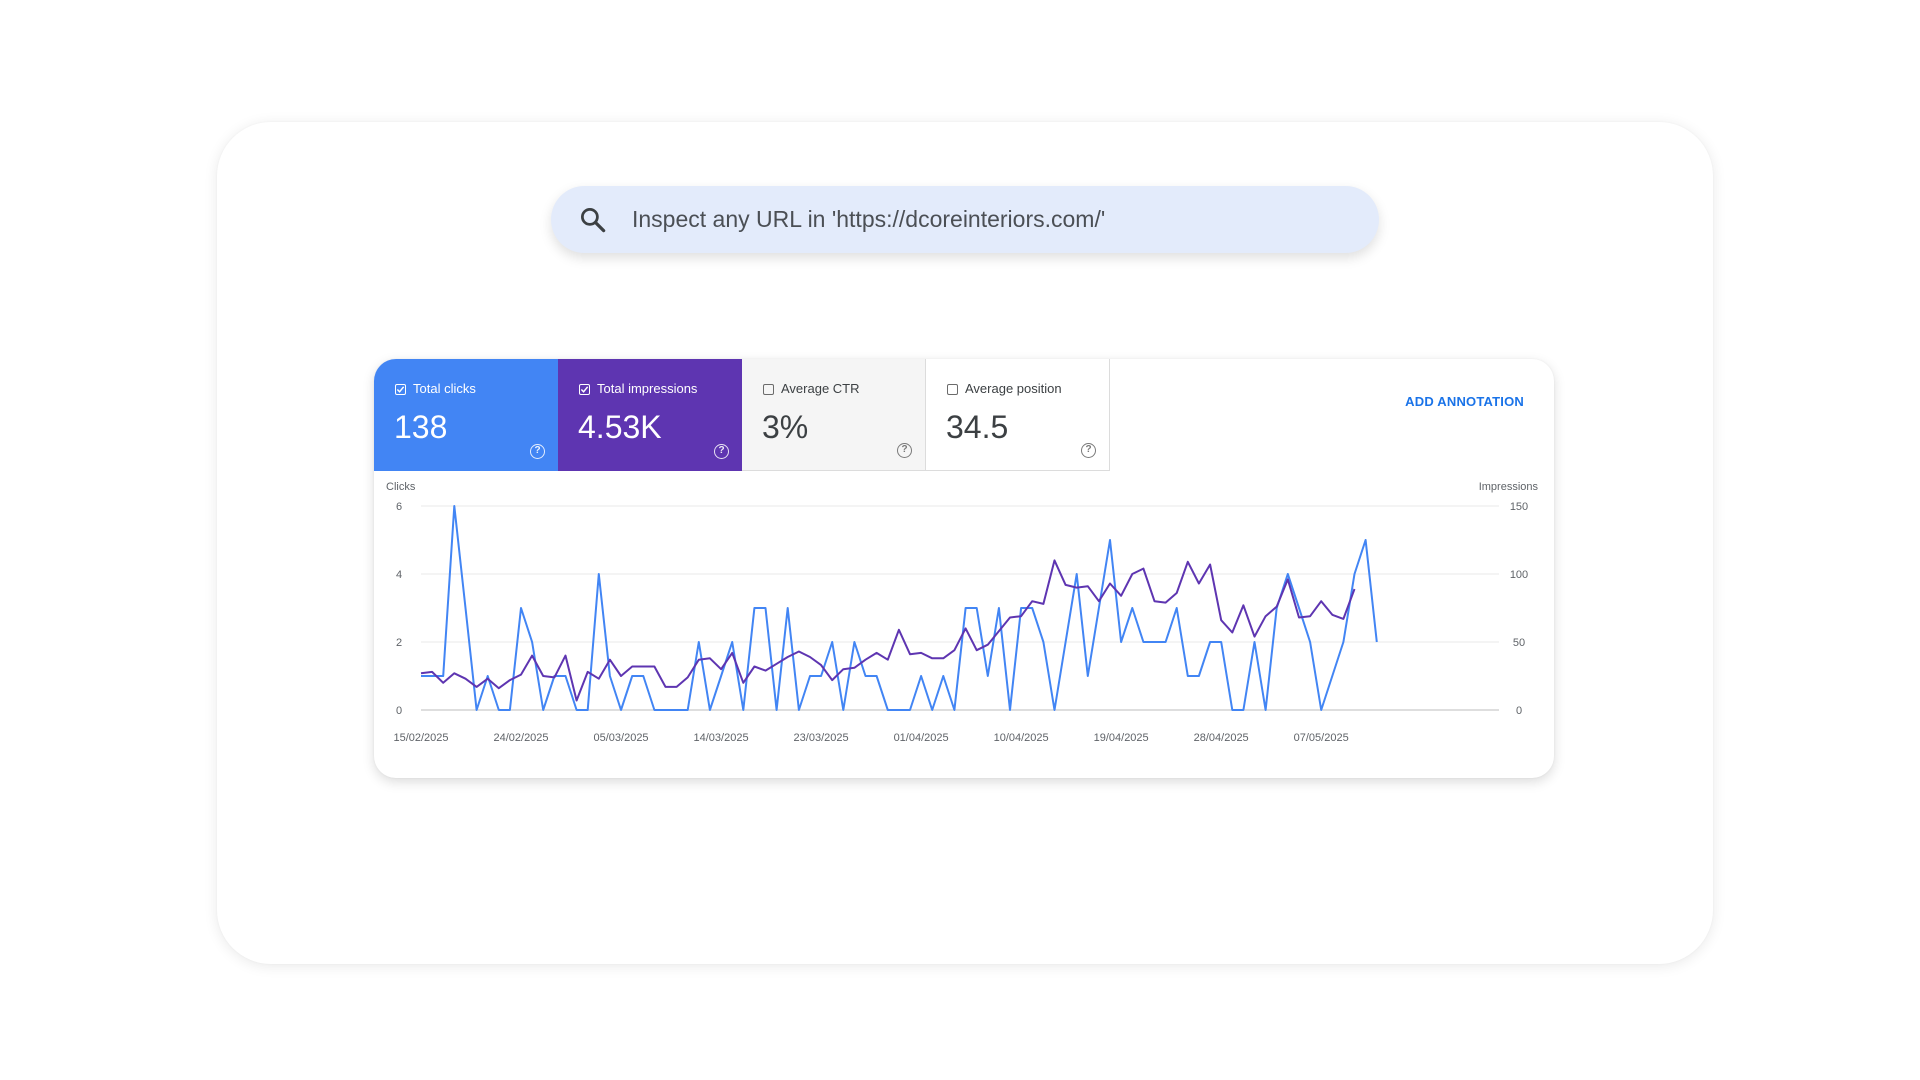 The height and width of the screenshot is (1080, 1920). Describe the element at coordinates (1519, 575) in the screenshot. I see `y-right-tick-label: 100` at that location.